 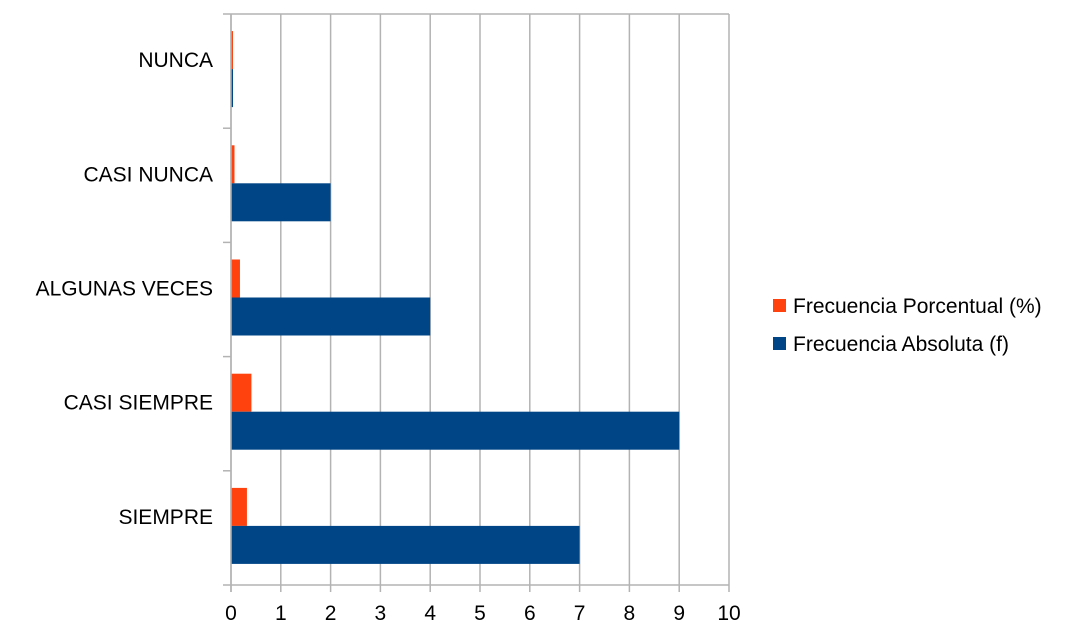 I want to click on x-tick-label-10: 10, so click(x=728, y=613).